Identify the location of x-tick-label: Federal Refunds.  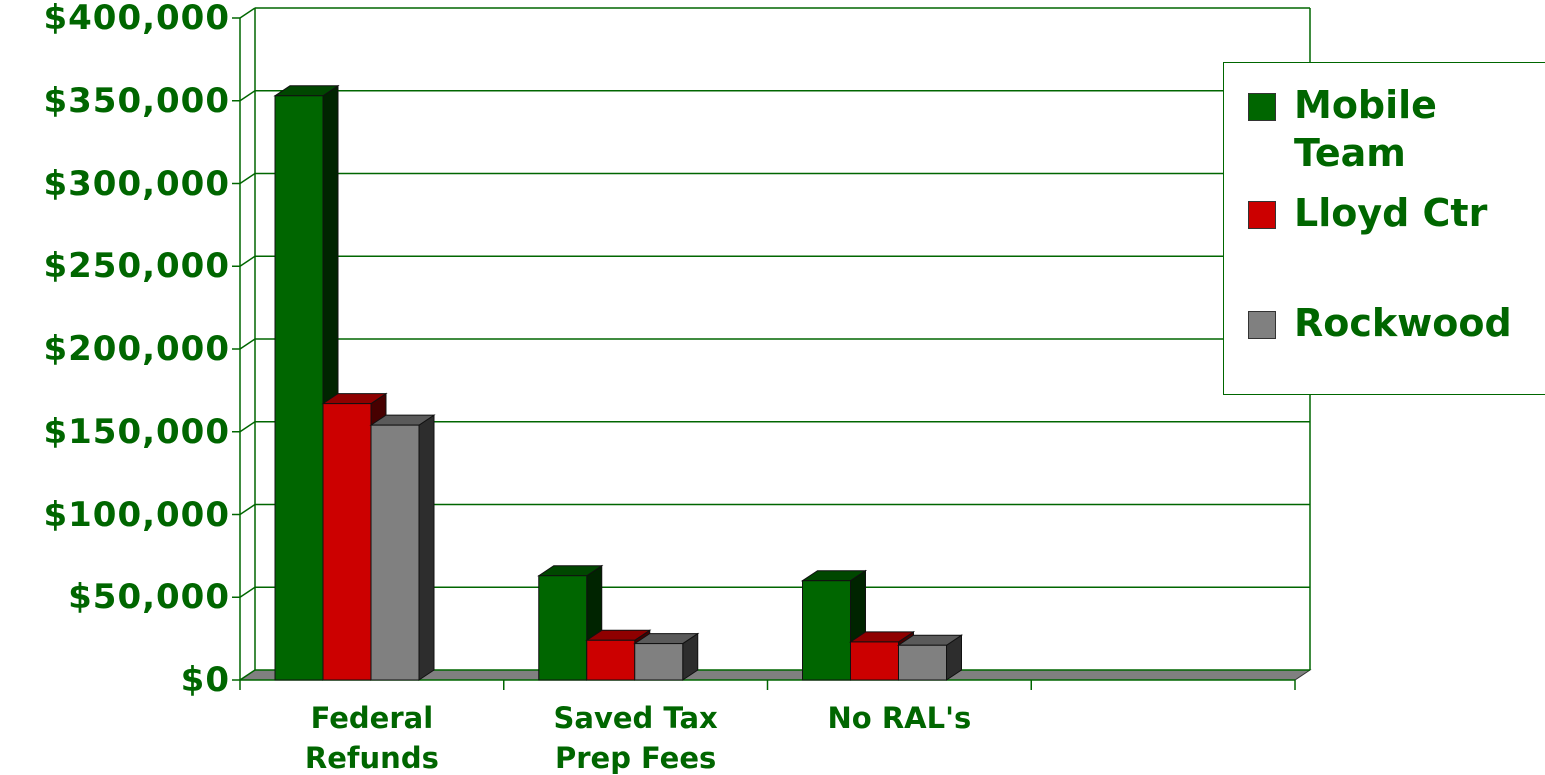
(371, 738).